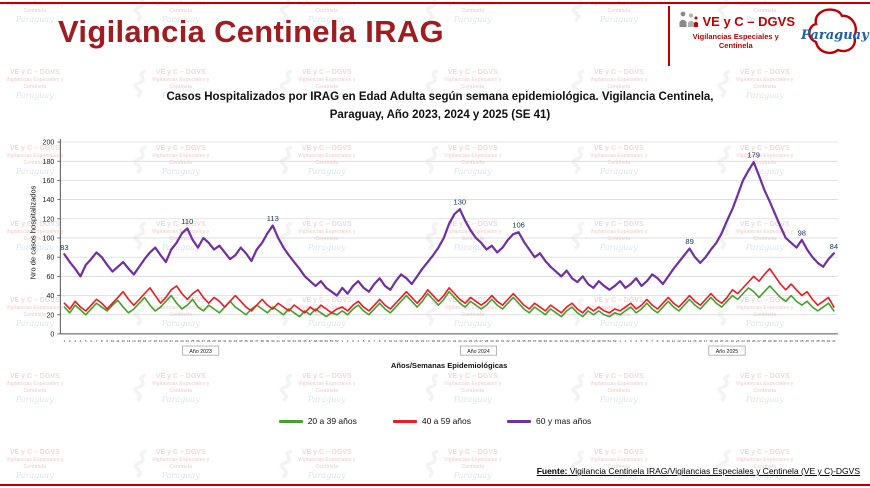 The height and width of the screenshot is (488, 870). Describe the element at coordinates (50, 277) in the screenshot. I see `svg-text: 60` at that location.